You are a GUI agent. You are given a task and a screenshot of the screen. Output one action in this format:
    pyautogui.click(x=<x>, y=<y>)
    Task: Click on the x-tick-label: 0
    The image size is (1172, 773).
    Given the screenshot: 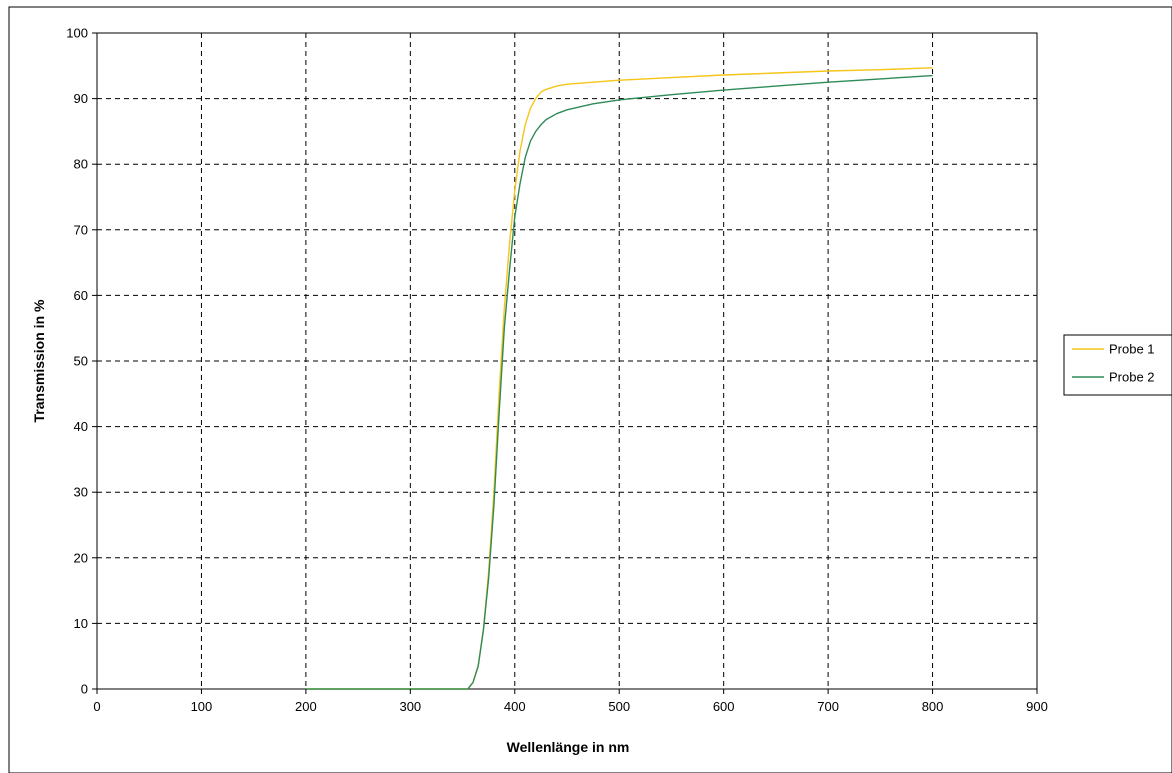 What is the action you would take?
    pyautogui.click(x=96, y=706)
    